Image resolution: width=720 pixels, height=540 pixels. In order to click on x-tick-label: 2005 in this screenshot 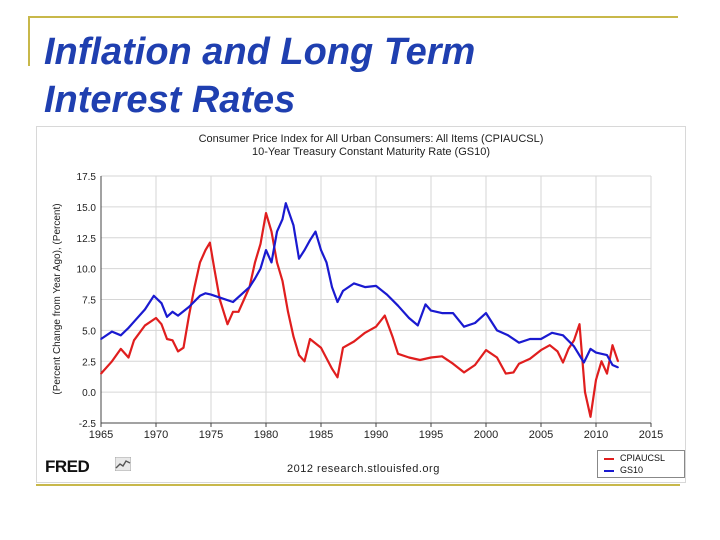, I will do `click(541, 435)`.